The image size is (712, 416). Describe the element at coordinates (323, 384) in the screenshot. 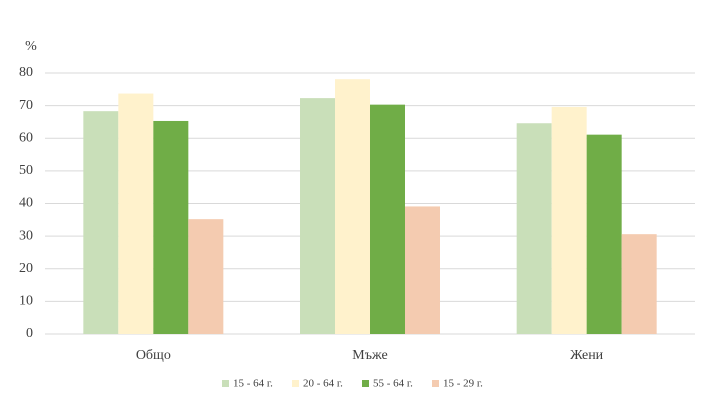

I see `legend-label: 20 - 64 г.` at that location.